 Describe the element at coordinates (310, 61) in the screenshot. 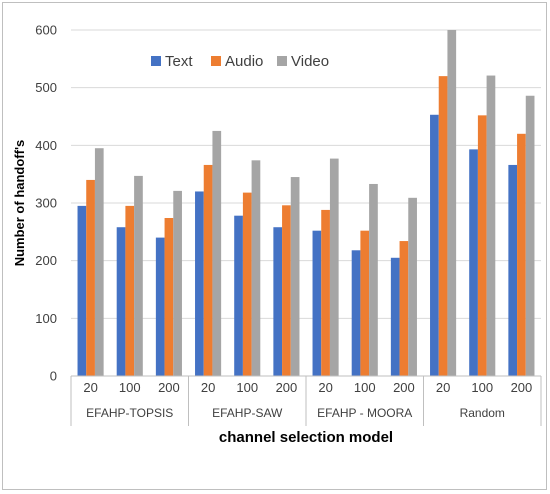

I see `legend-label: Video` at that location.